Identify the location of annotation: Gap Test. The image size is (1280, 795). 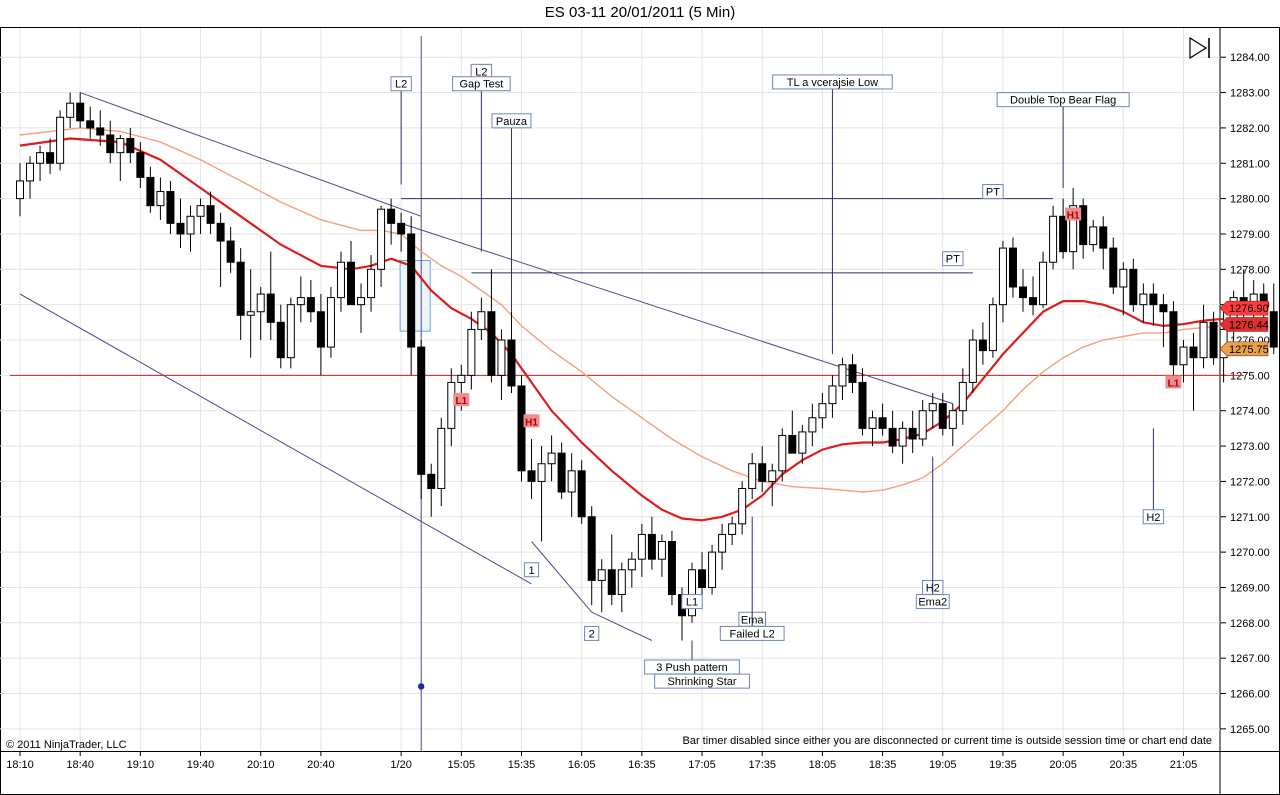
(481, 164).